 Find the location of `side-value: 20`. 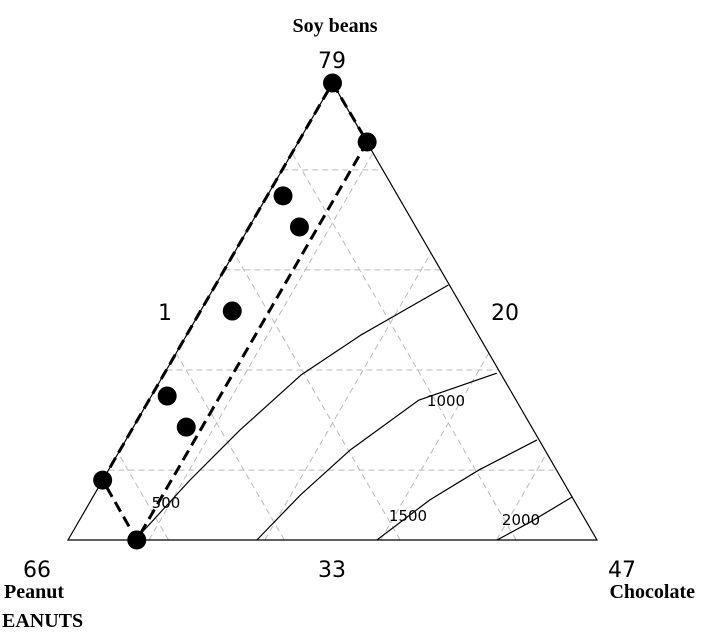

side-value: 20 is located at coordinates (505, 313).